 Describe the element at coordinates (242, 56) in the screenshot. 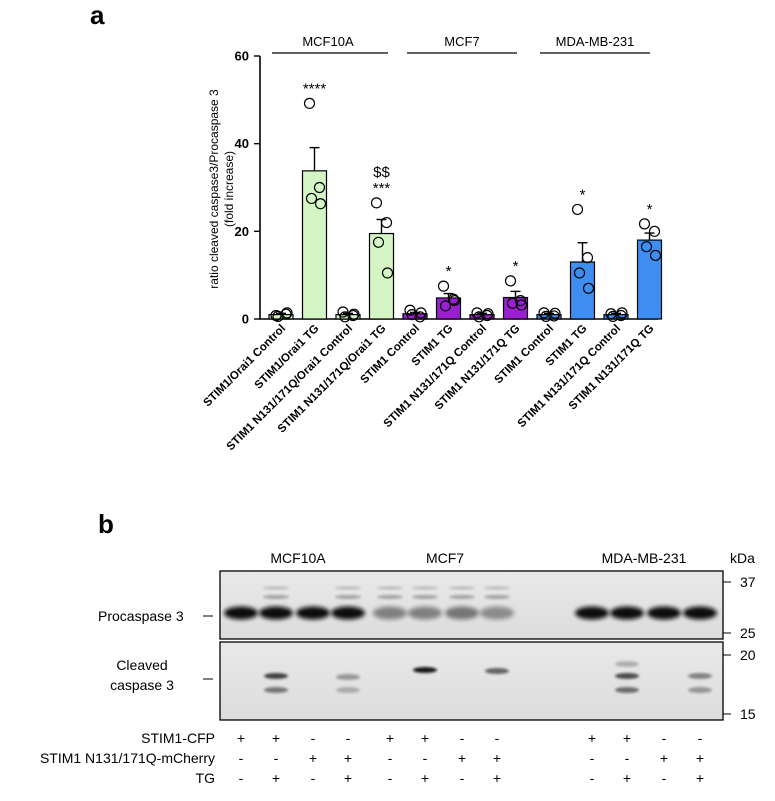

I see `y-tick-label: 60` at that location.